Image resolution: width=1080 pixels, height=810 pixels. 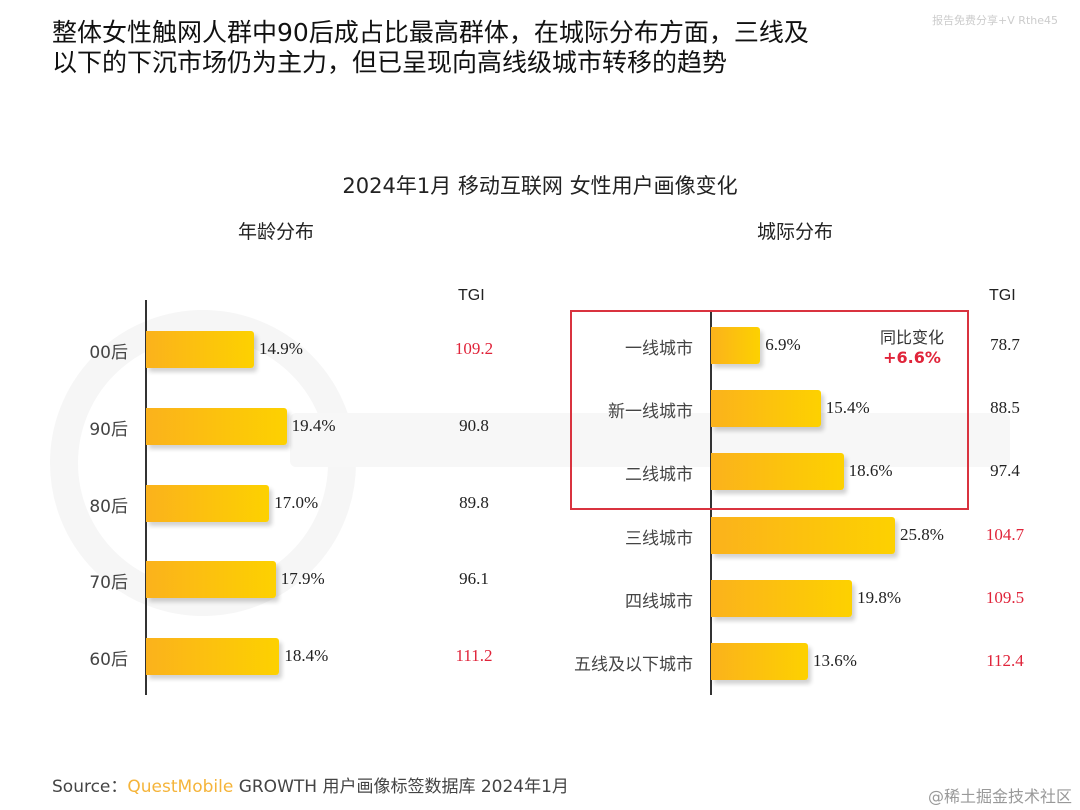 What do you see at coordinates (1005, 597) in the screenshot?
I see `tgi-value: 109.5` at bounding box center [1005, 597].